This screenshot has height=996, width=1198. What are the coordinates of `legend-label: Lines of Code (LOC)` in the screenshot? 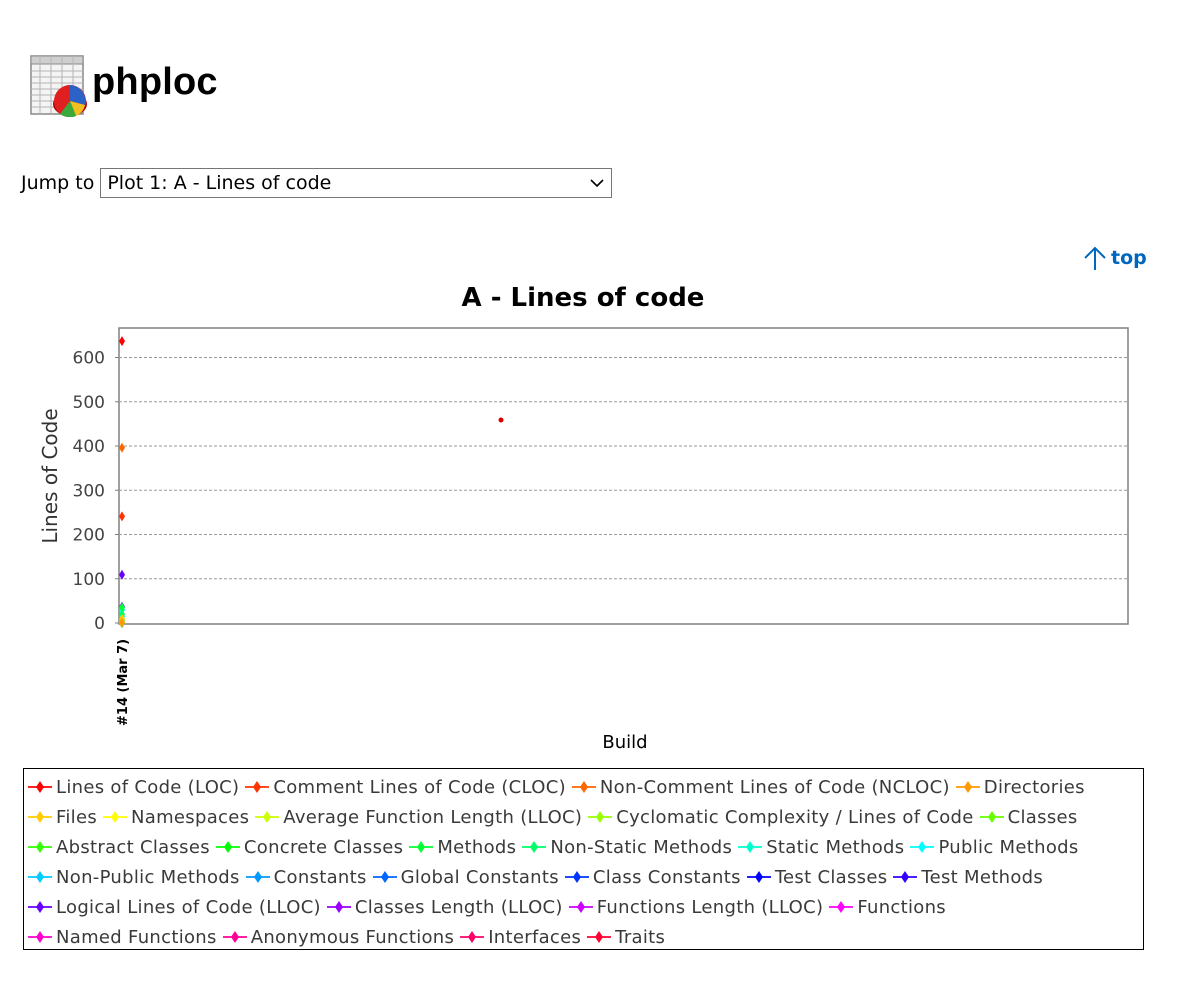 It's located at (148, 787).